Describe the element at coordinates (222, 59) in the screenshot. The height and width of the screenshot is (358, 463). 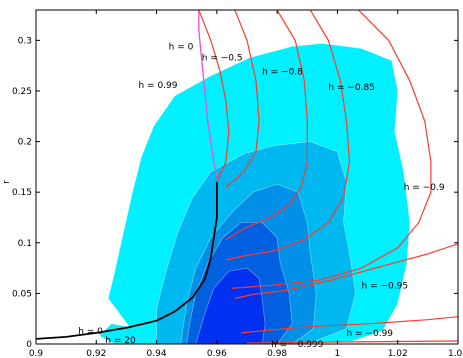
I see `curve-label: h = −0.5` at that location.